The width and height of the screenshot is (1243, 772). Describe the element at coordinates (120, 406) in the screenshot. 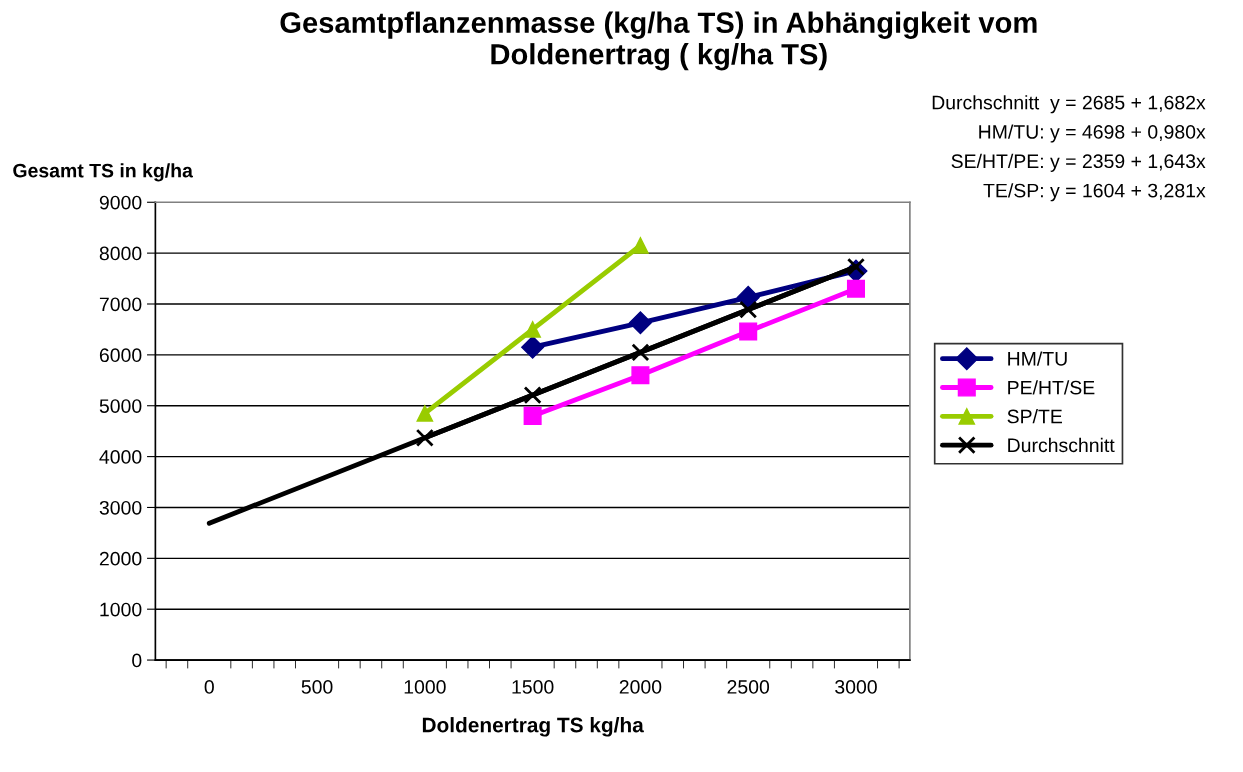

I see `y-tick-label: 5000` at that location.